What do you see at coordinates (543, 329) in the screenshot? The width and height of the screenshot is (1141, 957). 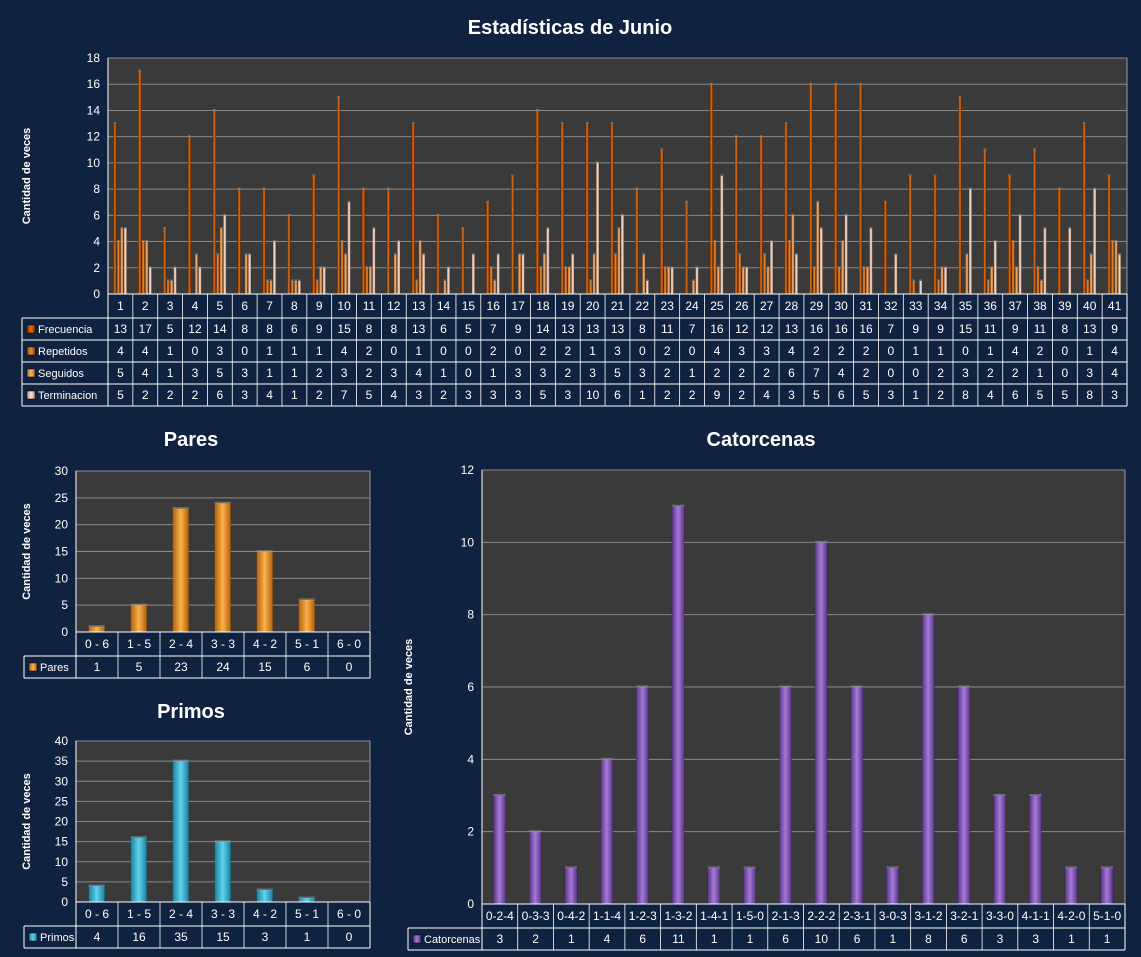 I see `junio-data-label: 14` at bounding box center [543, 329].